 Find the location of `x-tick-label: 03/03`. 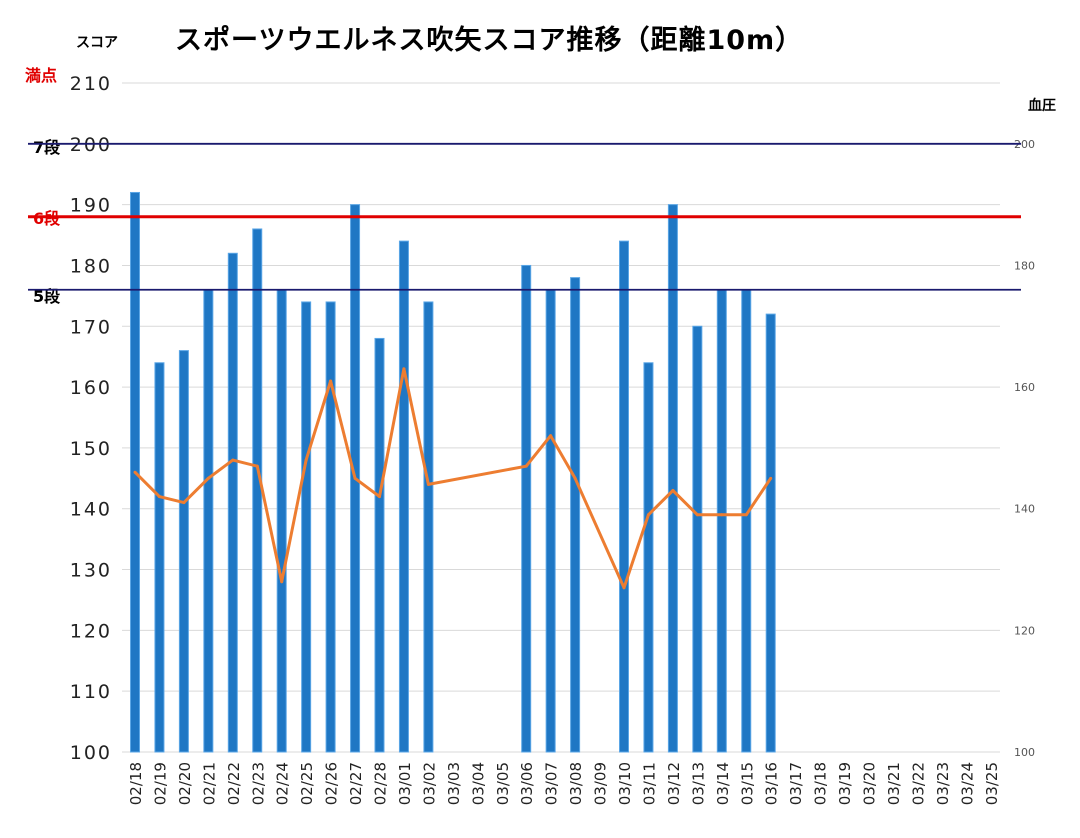

x-tick-label: 03/03 is located at coordinates (454, 783).